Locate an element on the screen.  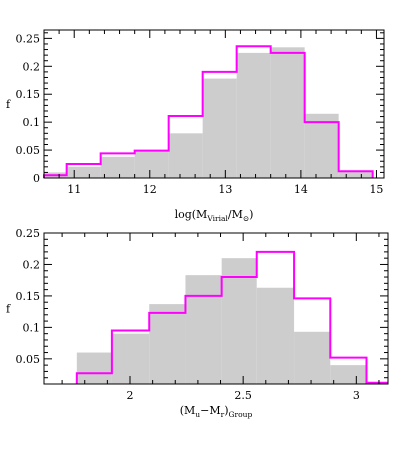
x-tick-label: 2 is located at coordinates (130, 395).